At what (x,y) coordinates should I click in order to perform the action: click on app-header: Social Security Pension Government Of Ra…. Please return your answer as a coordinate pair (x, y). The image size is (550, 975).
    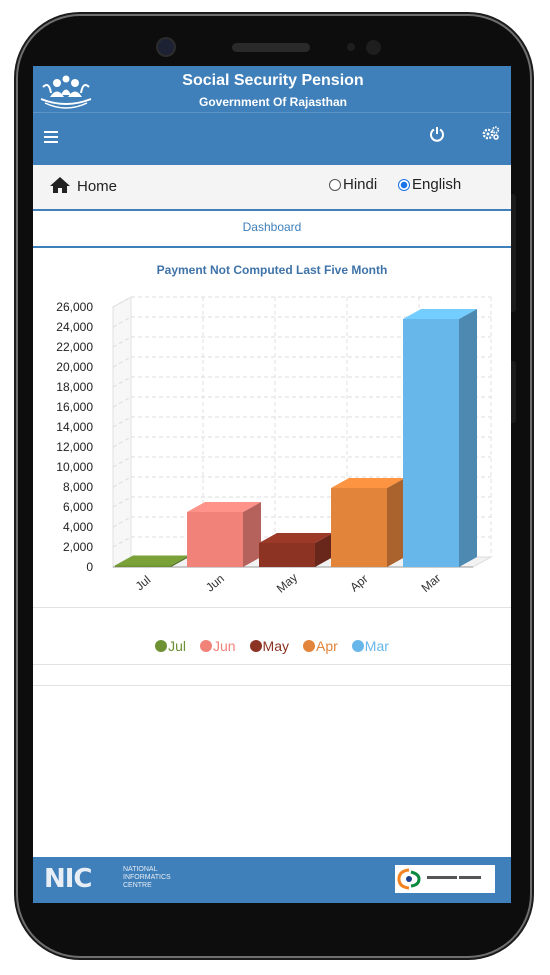
    Looking at the image, I should click on (272, 89).